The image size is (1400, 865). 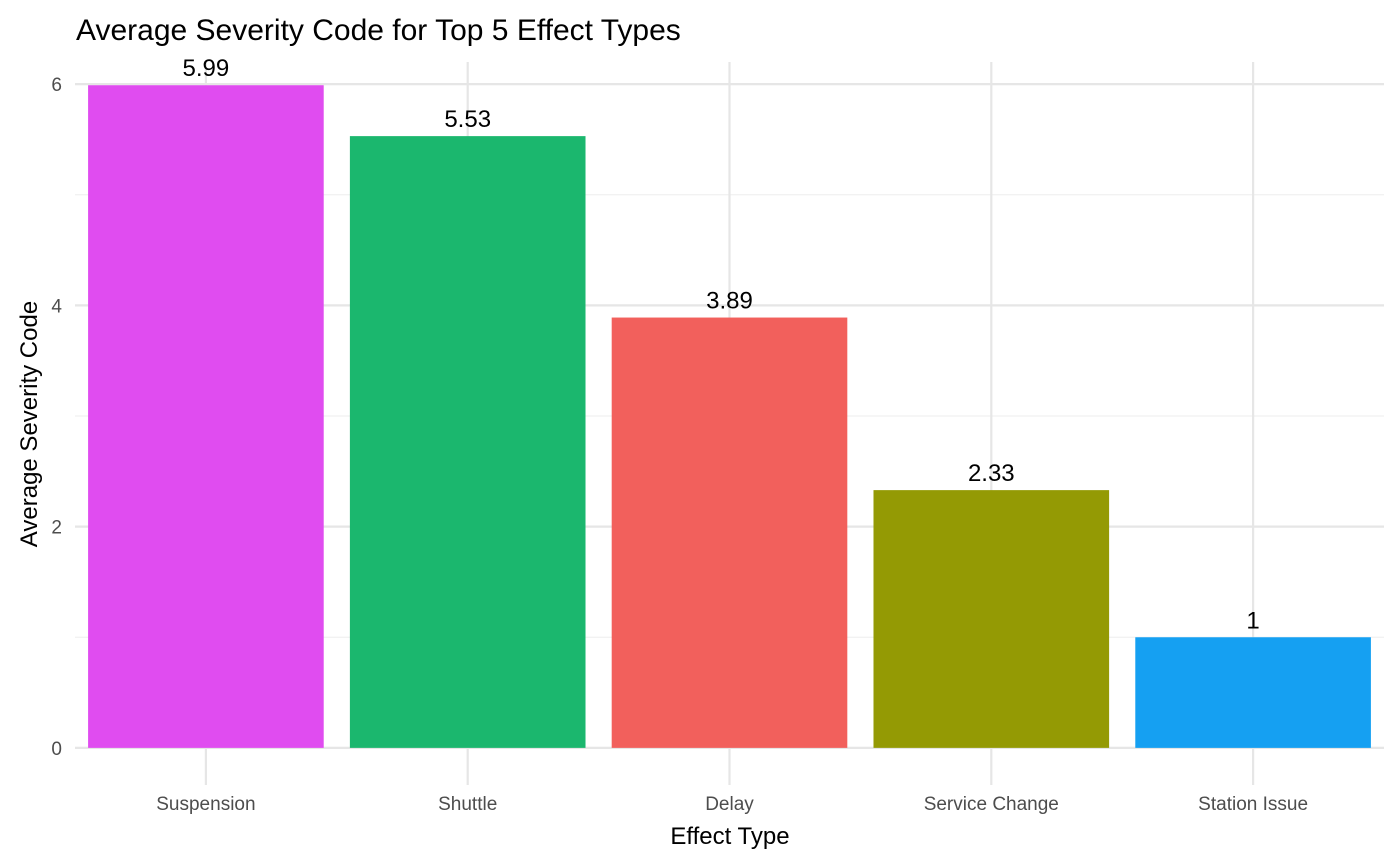 What do you see at coordinates (56, 85) in the screenshot?
I see `y-tick-label: 6` at bounding box center [56, 85].